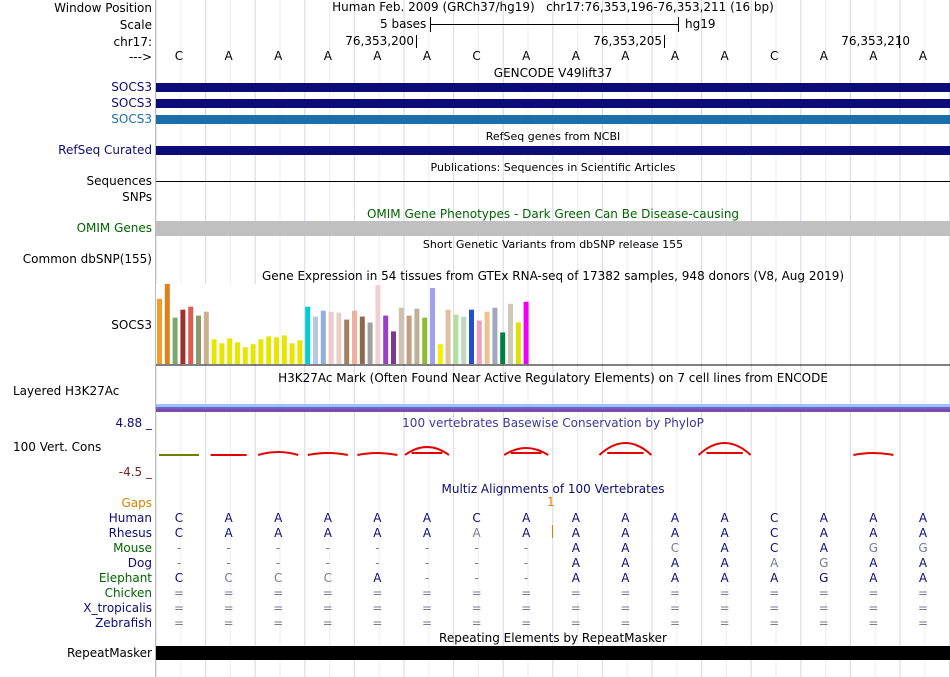 This screenshot has height=677, width=950. What do you see at coordinates (136, 503) in the screenshot?
I see `label-gaps: Gaps` at bounding box center [136, 503].